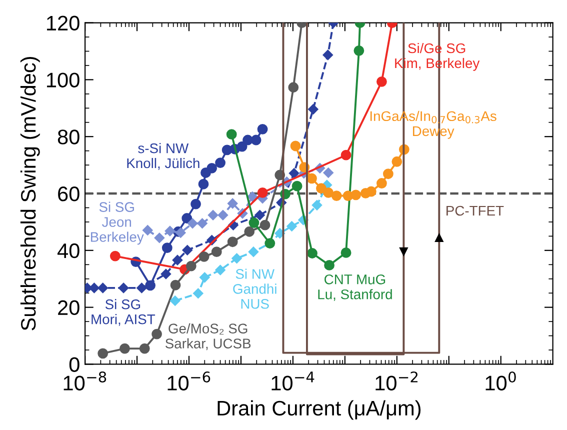 Image resolution: width=567 pixels, height=430 pixels. What do you see at coordinates (208, 336) in the screenshot?
I see `series-label: Ge/MoS₂ SG Sarkar, UCSB` at bounding box center [208, 336].